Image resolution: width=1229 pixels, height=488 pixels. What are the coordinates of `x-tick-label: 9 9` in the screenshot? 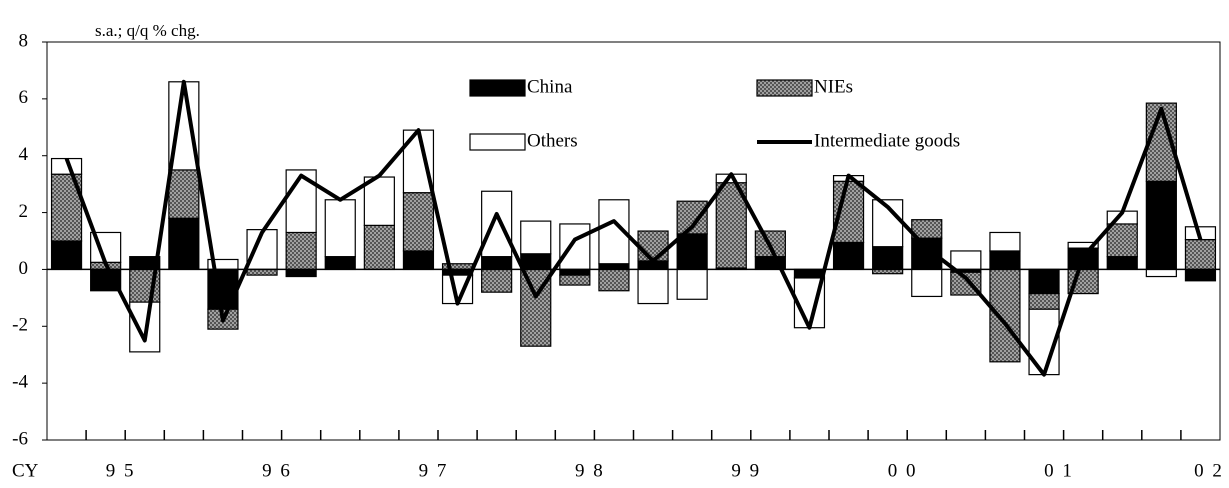 It's located at (745, 470).